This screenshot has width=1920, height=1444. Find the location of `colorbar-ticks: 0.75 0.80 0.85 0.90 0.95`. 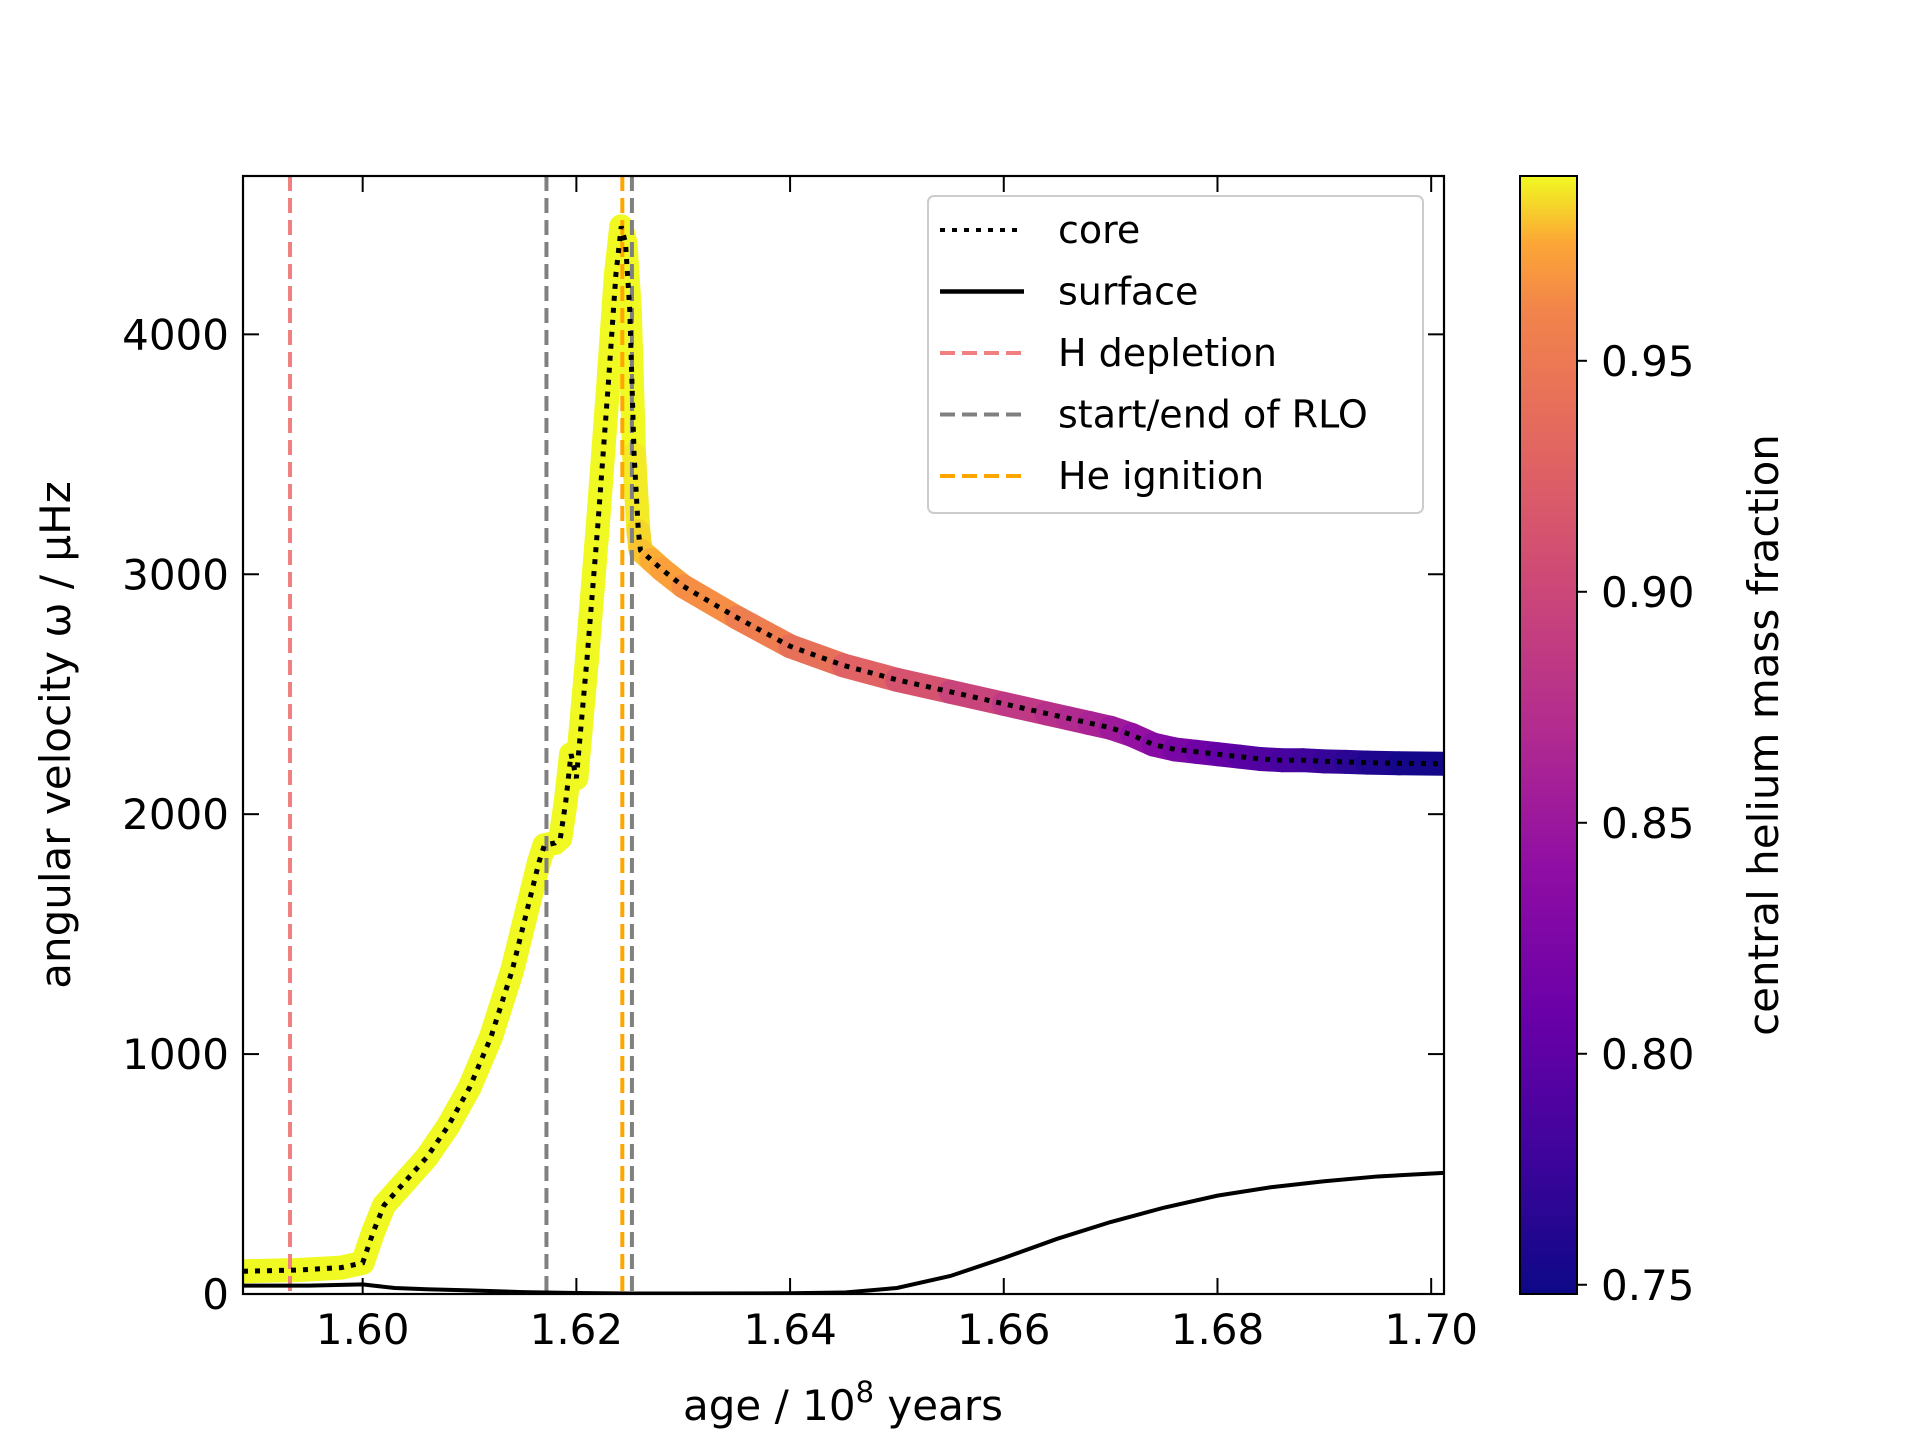

colorbar-ticks: 0.75 0.80 0.85 0.90 0.95 is located at coordinates (1636, 823).